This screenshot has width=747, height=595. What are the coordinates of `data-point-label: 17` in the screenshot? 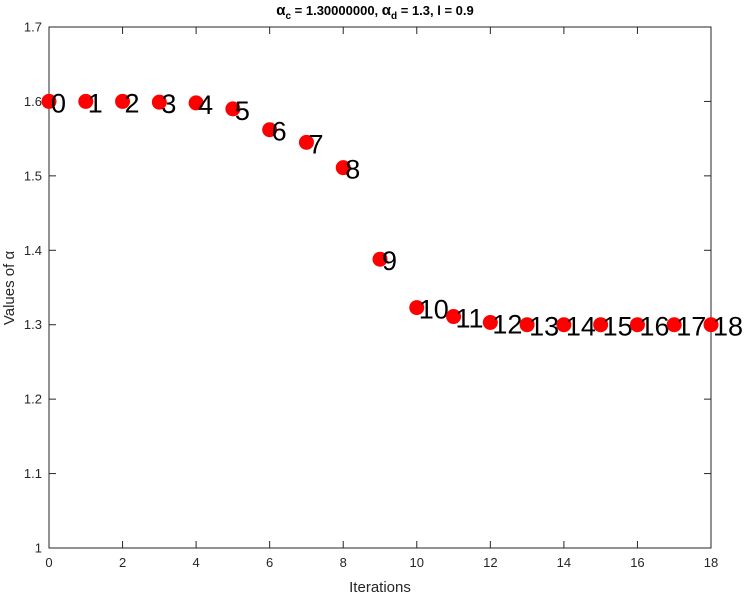 It's located at (691, 327).